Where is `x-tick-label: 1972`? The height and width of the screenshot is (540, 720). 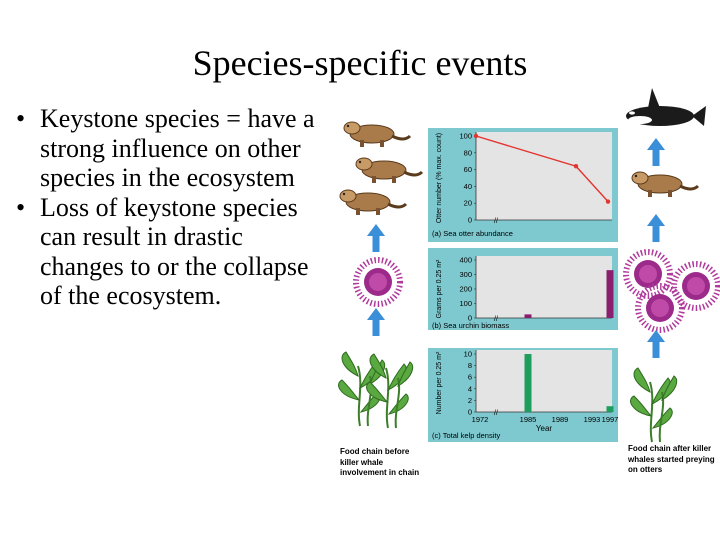
x-tick-label: 1972 is located at coordinates (480, 419).